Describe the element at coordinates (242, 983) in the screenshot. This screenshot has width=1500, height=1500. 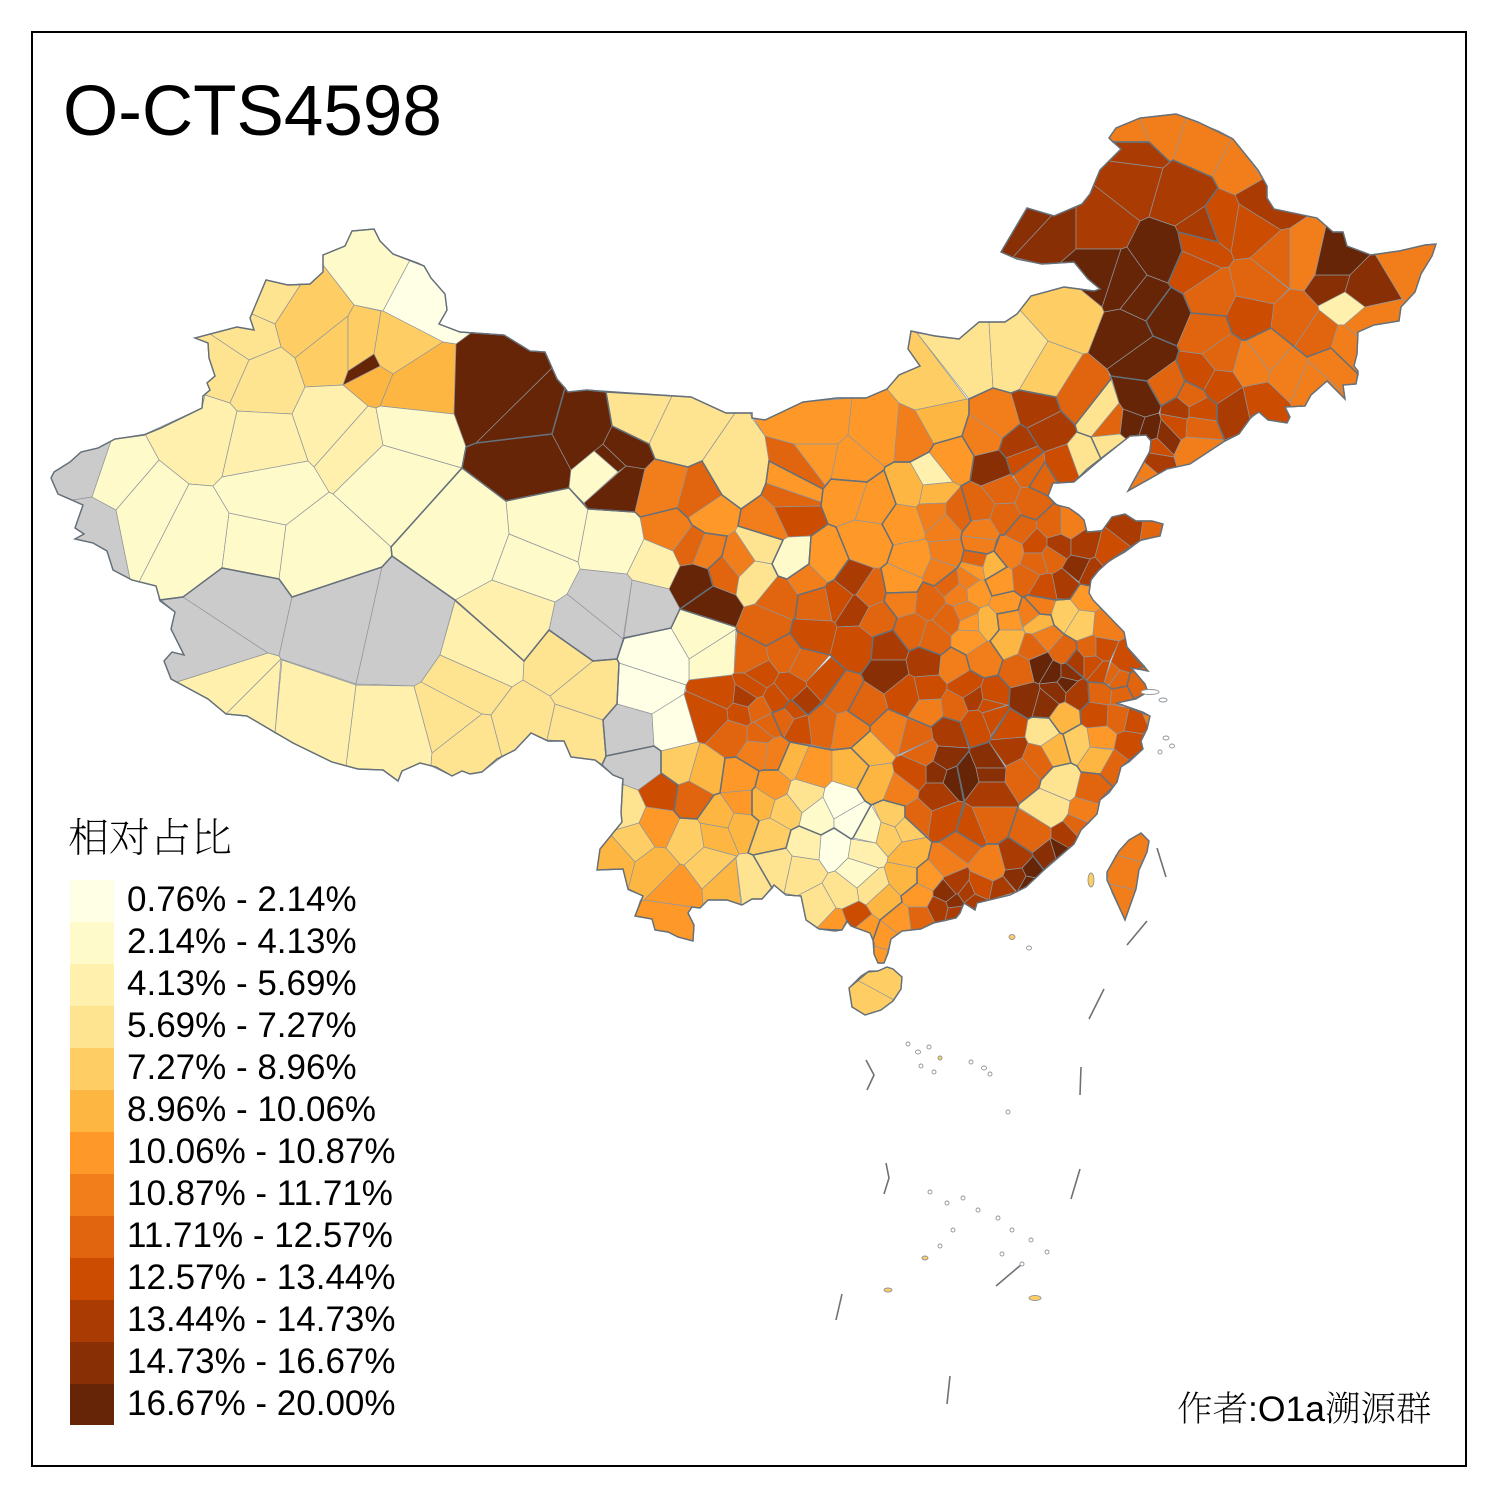
I see `legend-label: 4.13% - 5.69%` at that location.